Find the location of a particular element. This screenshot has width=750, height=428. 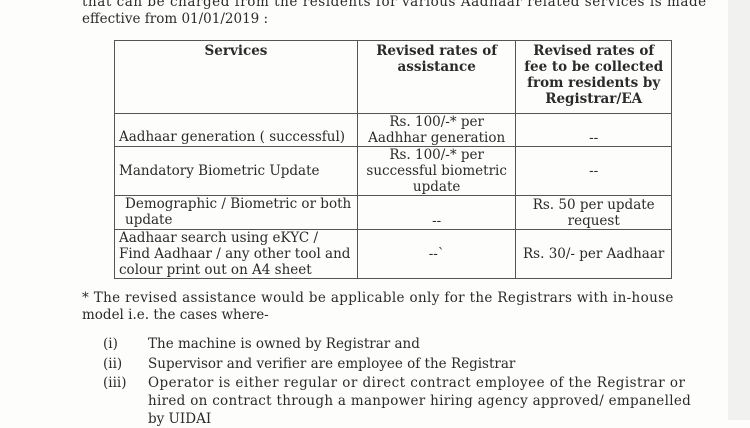

cell-assistance: Rs. 100/-* per Aadhhar generation is located at coordinates (436, 130).